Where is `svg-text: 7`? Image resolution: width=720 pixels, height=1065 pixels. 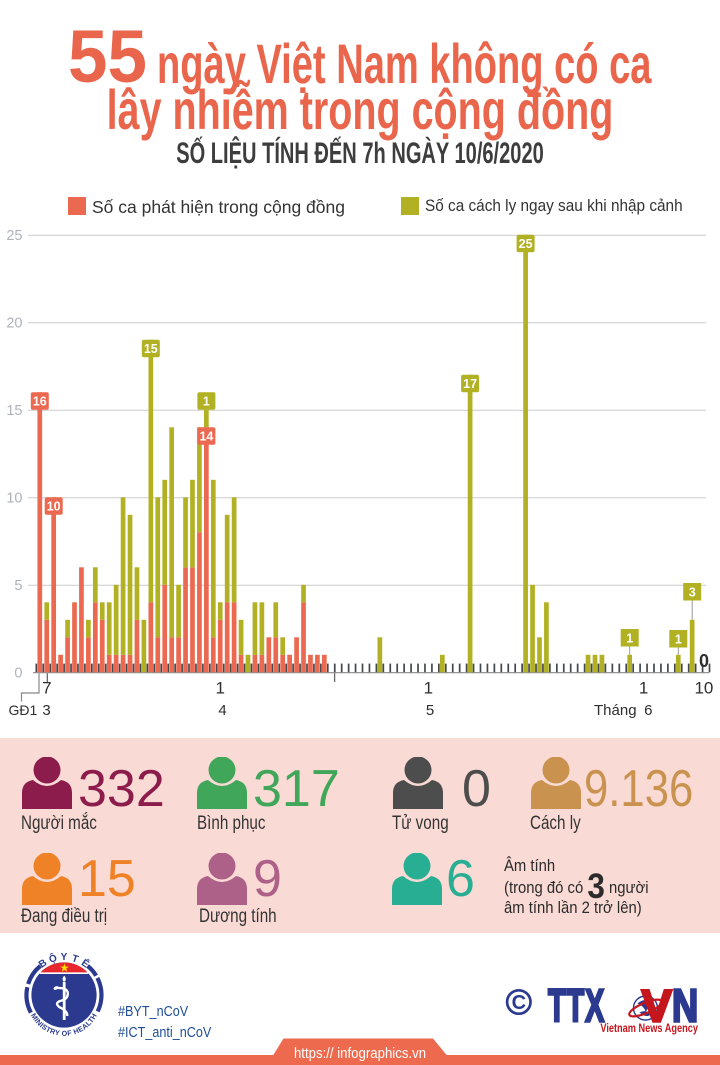
svg-text: 7 is located at coordinates (46, 688).